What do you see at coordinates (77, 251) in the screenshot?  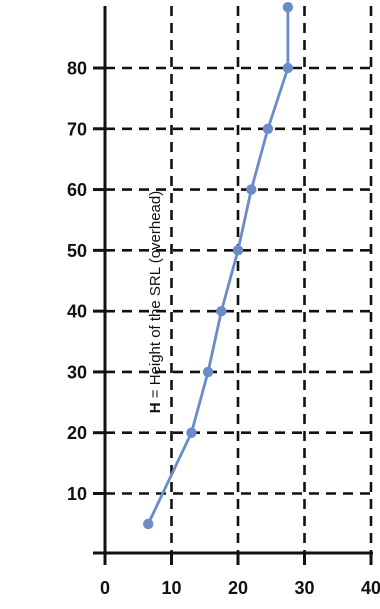 I see `y-tick-label-50: 50` at bounding box center [77, 251].